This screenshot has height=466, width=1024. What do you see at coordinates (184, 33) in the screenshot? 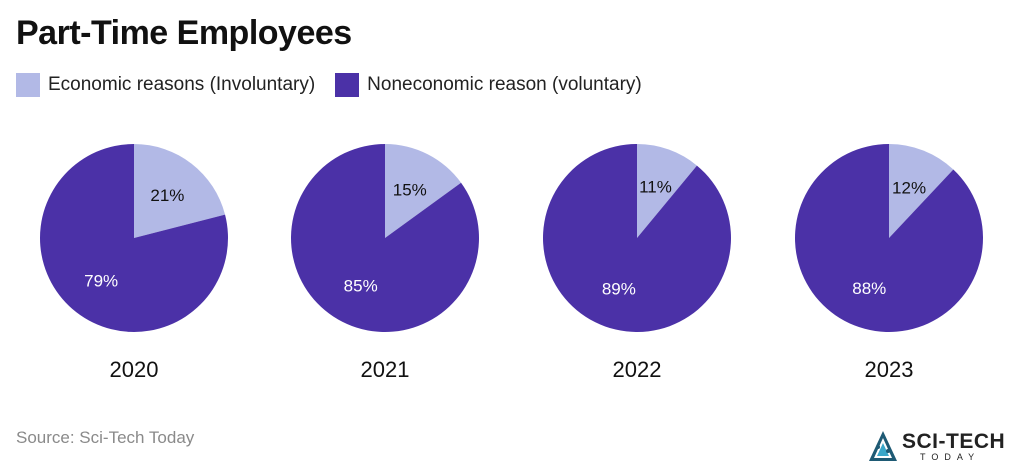
I see `chart-title: Part-Time Employees` at bounding box center [184, 33].